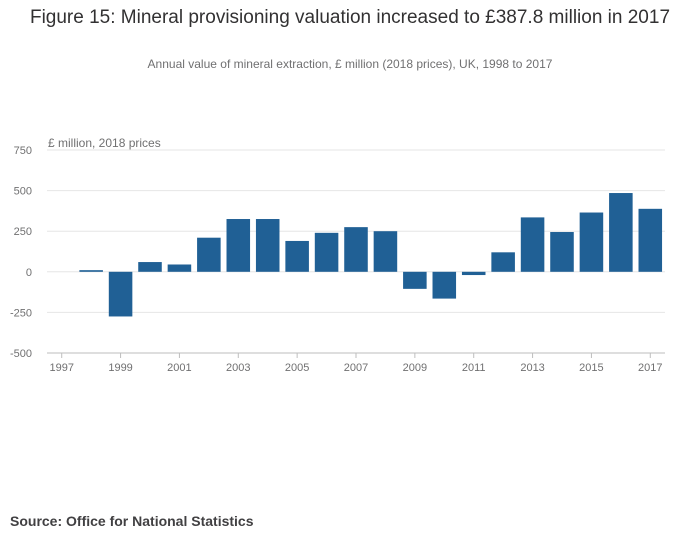 This screenshot has height=549, width=700. What do you see at coordinates (23, 192) in the screenshot?
I see `y-tick-label: 500` at bounding box center [23, 192].